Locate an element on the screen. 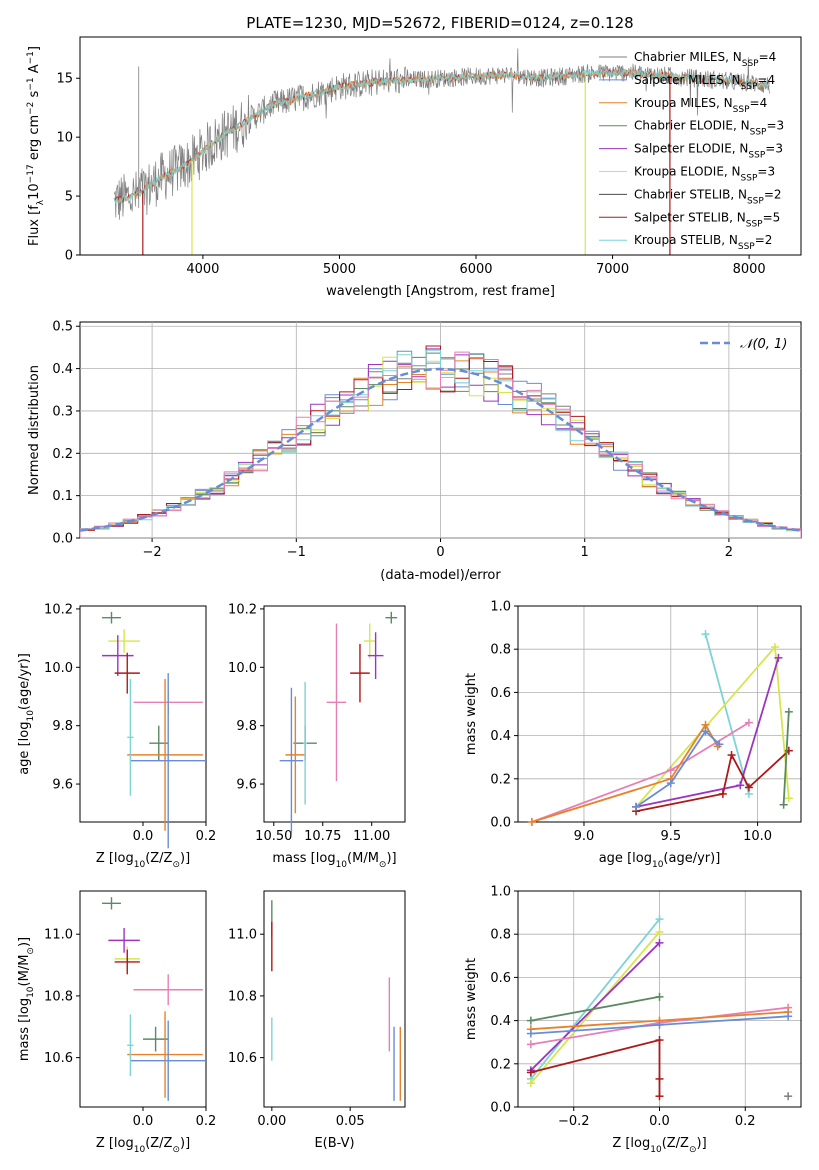 The image size is (819, 1170). spectrum-legend-label: Kroupa MILES, NSSP=4 is located at coordinates (700, 105).